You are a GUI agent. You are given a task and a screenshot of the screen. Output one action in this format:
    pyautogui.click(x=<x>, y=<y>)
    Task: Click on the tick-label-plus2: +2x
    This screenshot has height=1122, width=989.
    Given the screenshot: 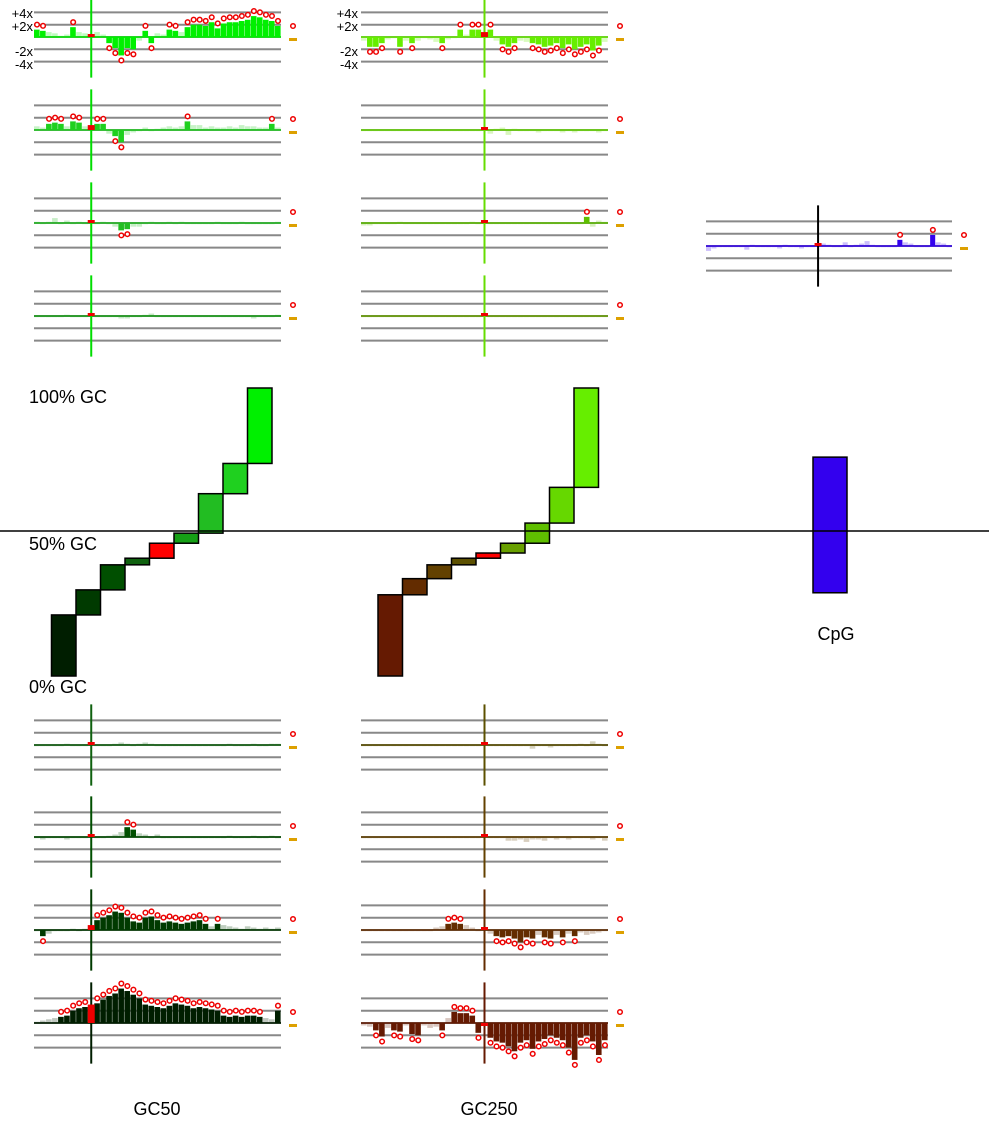 What is the action you would take?
    pyautogui.click(x=23, y=26)
    